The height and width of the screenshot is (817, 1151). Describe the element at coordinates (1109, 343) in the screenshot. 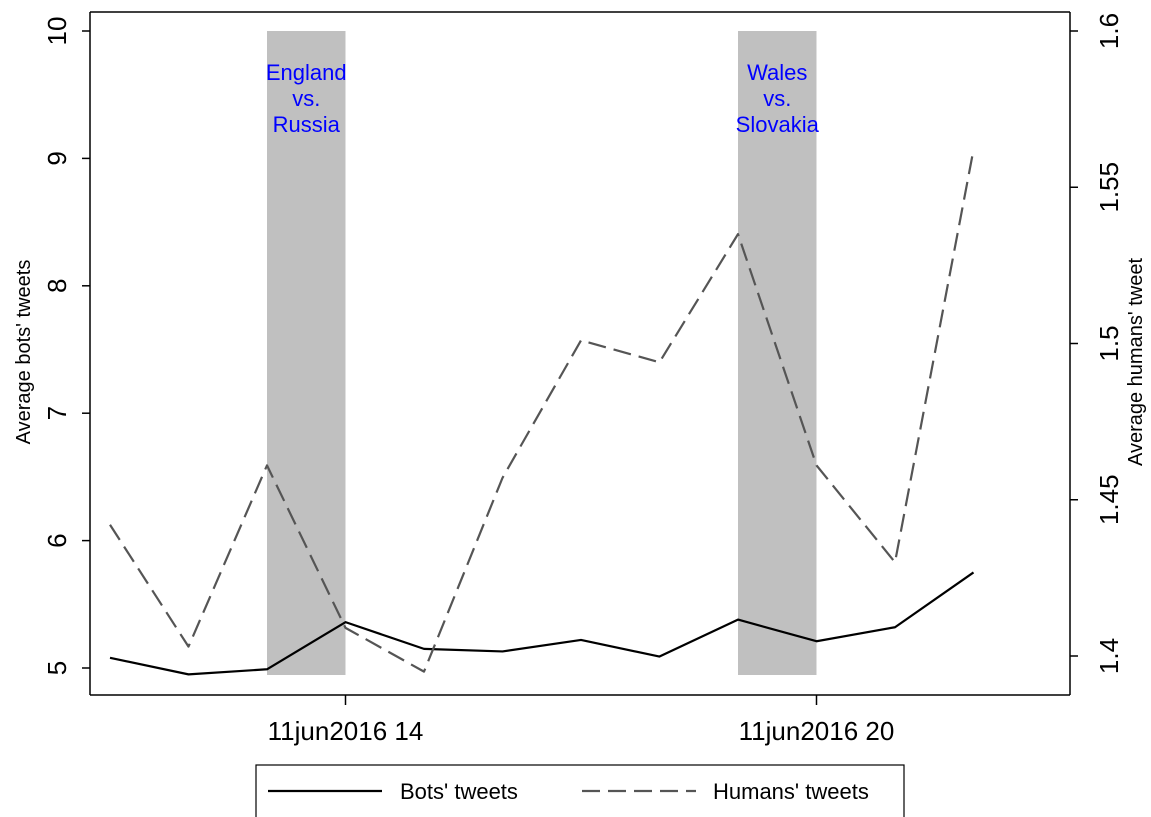

I see `right-tick-label: 1.5` at that location.